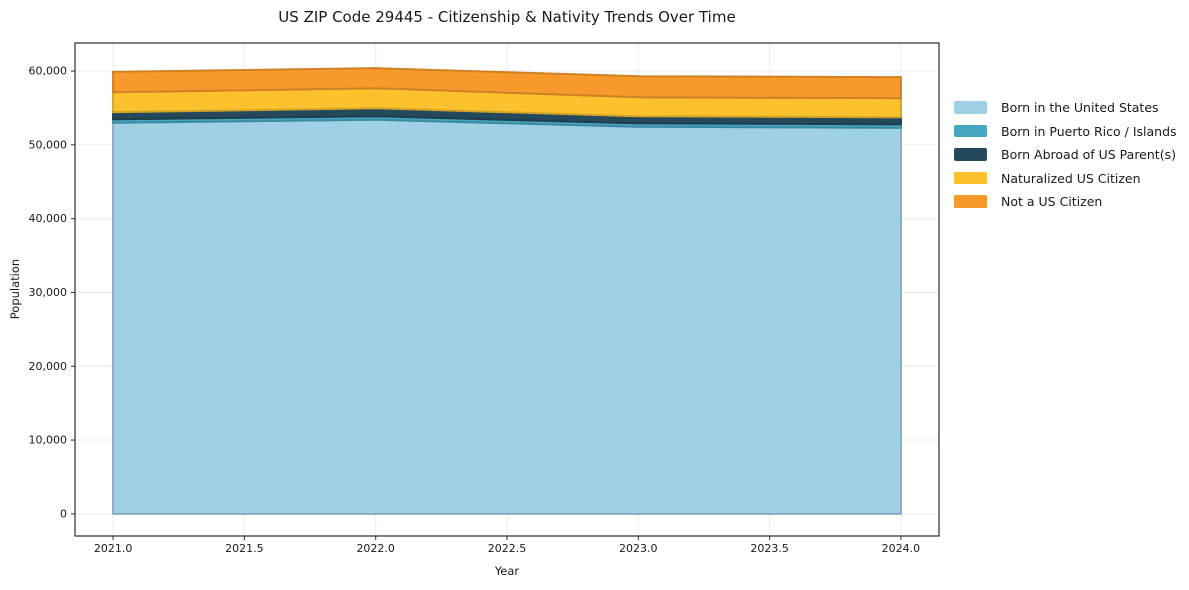  What do you see at coordinates (1071, 178) in the screenshot?
I see `legend-label: Naturalized US Citizen` at bounding box center [1071, 178].